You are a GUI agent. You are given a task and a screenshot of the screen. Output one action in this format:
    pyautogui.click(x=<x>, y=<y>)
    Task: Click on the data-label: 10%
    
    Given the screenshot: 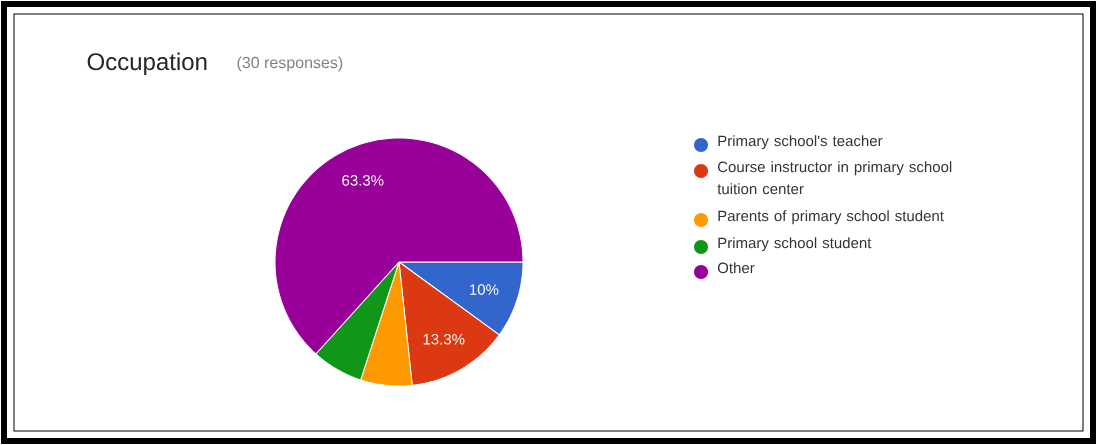 What is the action you would take?
    pyautogui.click(x=484, y=289)
    